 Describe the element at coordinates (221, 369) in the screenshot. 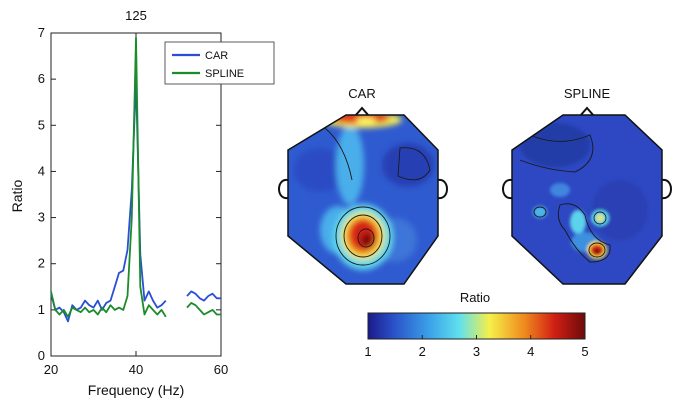

I see `x-tick-label: 60` at that location.